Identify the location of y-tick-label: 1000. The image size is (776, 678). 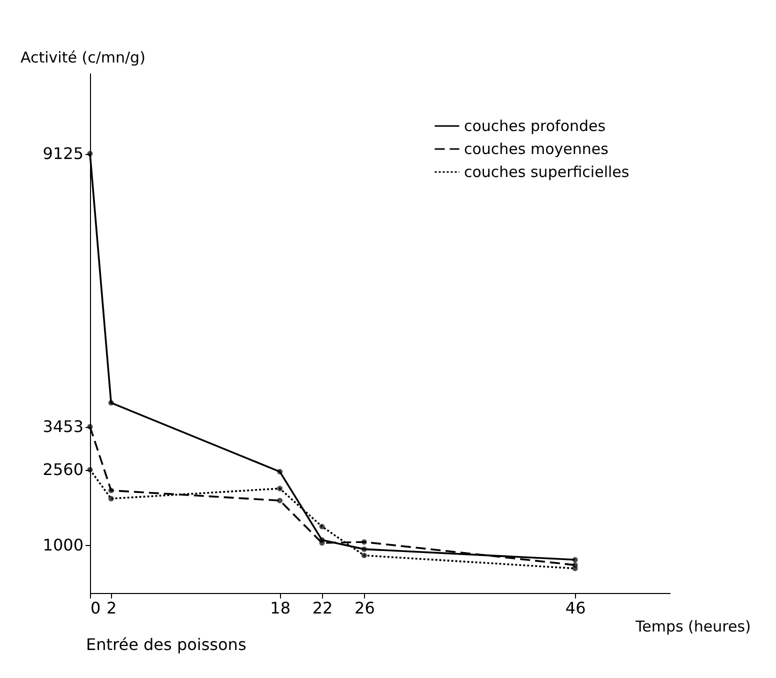
(63, 544).